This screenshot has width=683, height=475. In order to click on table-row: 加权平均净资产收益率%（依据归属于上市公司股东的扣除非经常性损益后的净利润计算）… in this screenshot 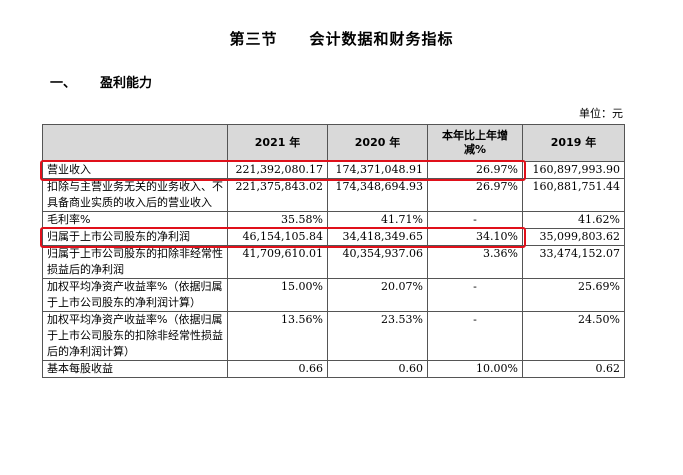, I will do `click(333, 336)`.